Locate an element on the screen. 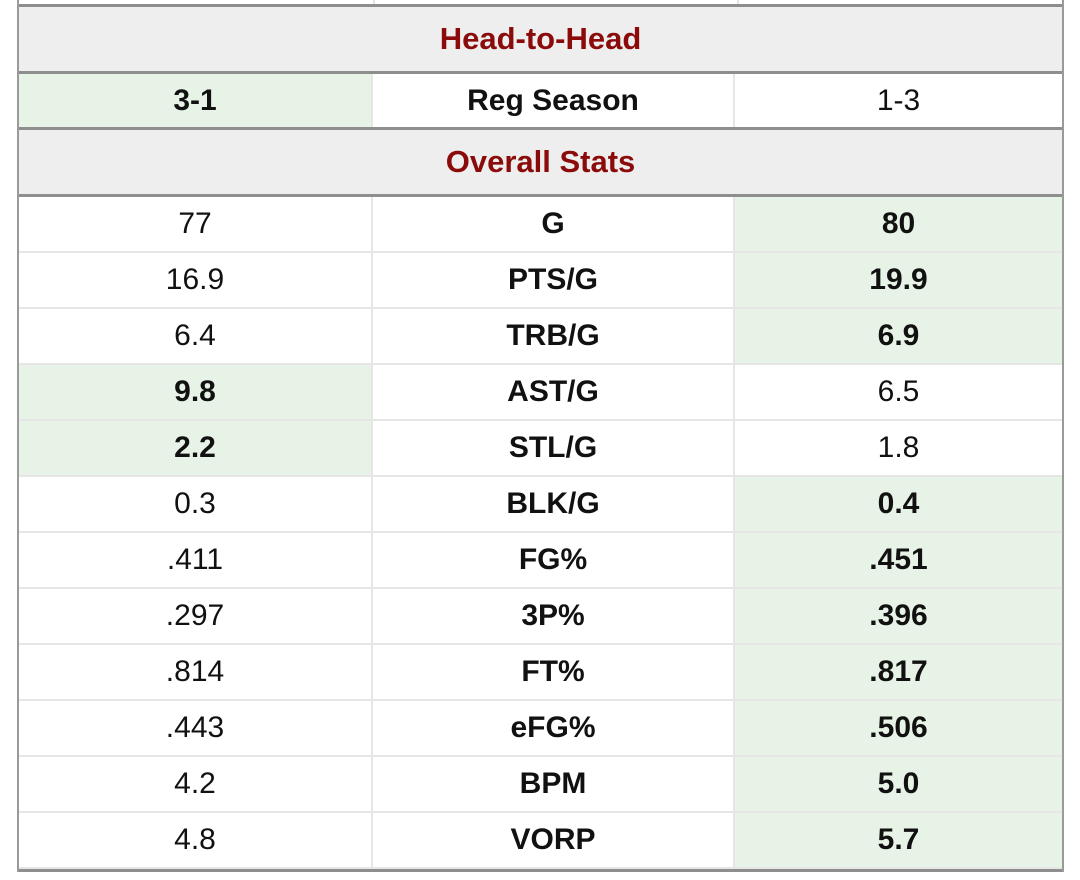 The height and width of the screenshot is (880, 1080). right-player-value: 1.8 is located at coordinates (898, 447).